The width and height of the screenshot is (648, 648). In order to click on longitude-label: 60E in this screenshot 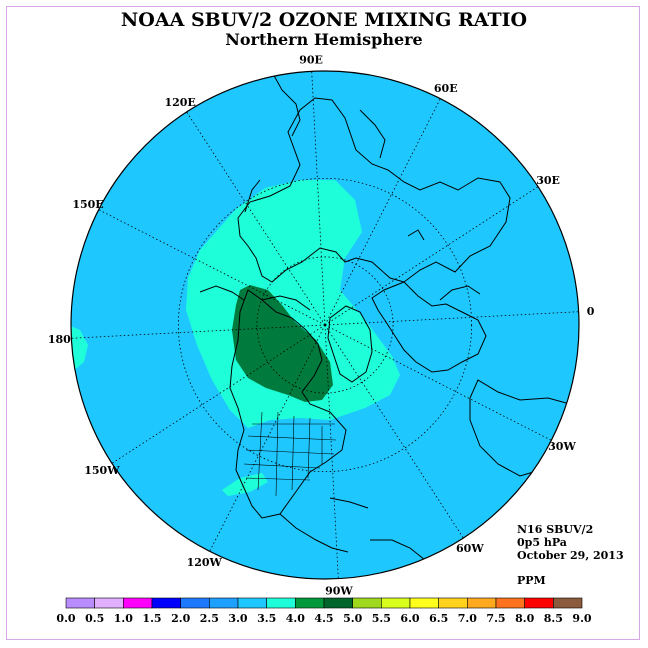, I will do `click(446, 88)`.